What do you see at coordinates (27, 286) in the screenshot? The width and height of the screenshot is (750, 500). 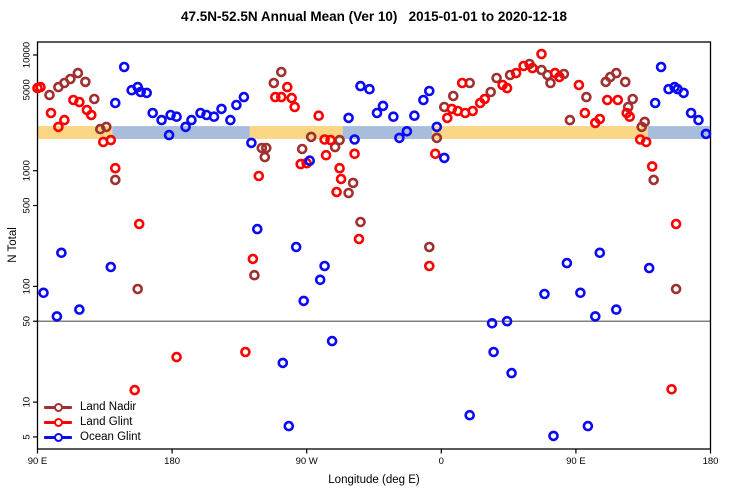 I see `y-tick-label: 100` at bounding box center [27, 286].